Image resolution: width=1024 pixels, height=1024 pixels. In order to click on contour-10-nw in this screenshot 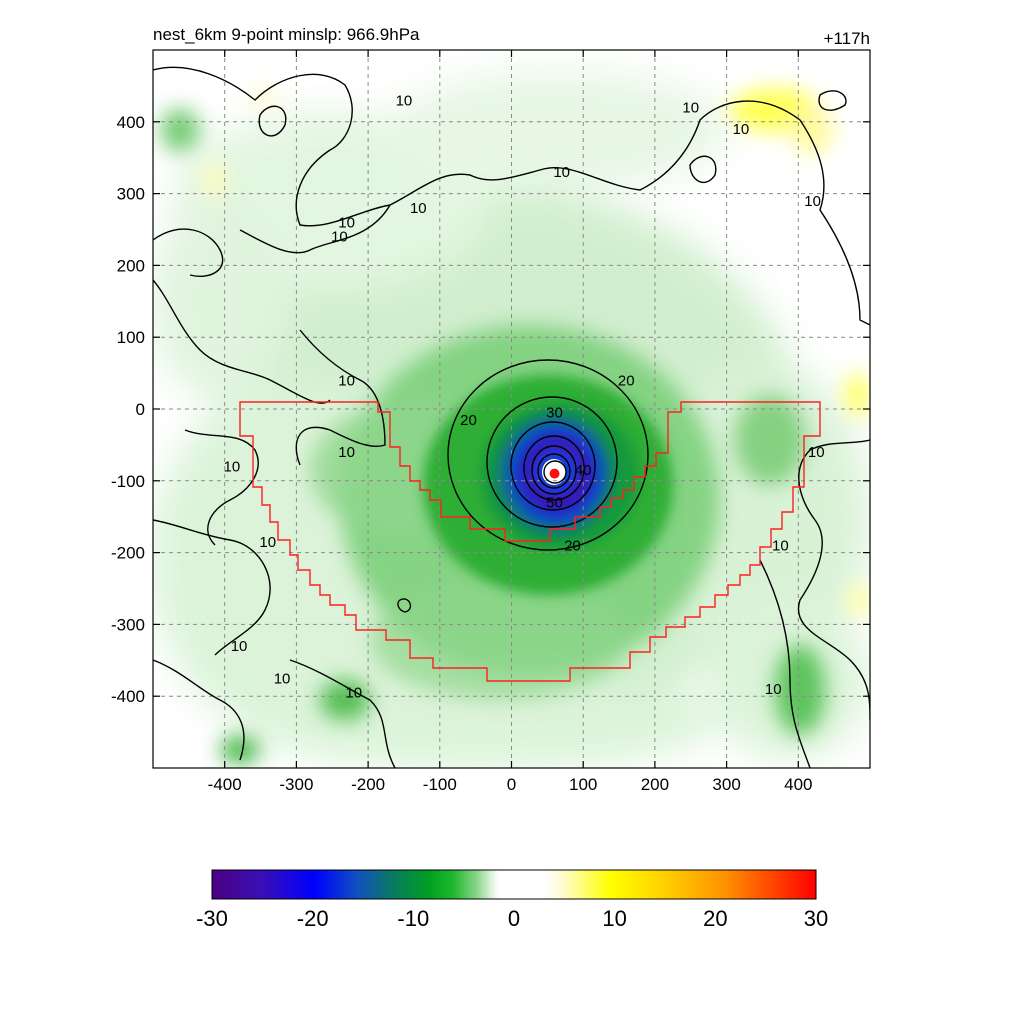, I will do `click(188, 252)`.